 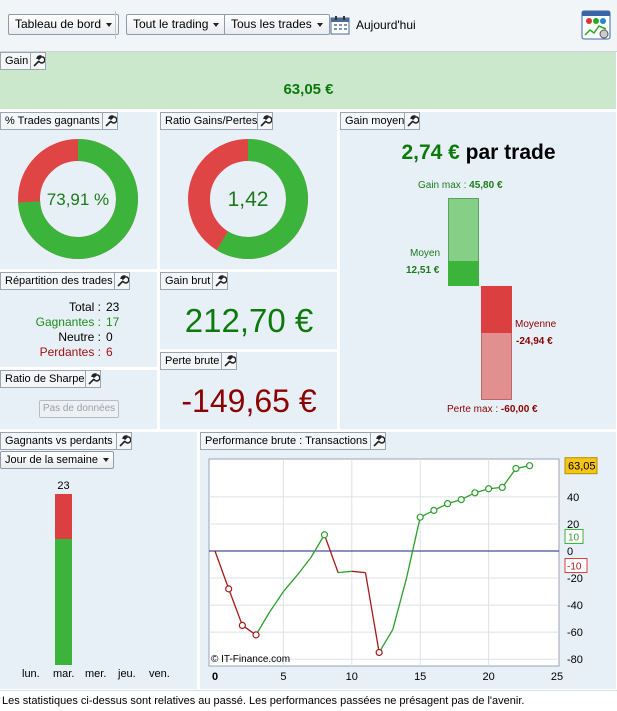 What do you see at coordinates (430, 152) in the screenshot?
I see `average-gain-value: 2,74 €` at bounding box center [430, 152].